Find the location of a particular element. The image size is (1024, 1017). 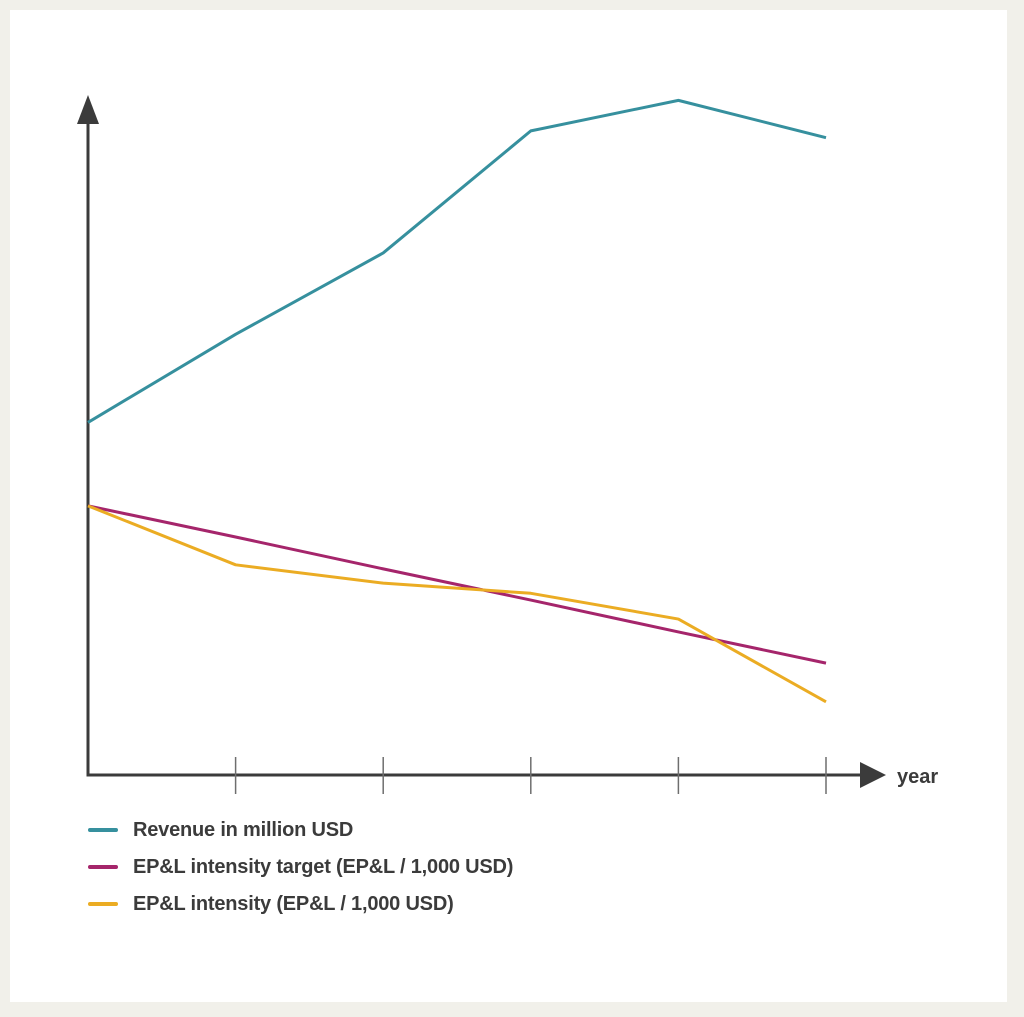

revenue-line-swatch-icon is located at coordinates (103, 830).